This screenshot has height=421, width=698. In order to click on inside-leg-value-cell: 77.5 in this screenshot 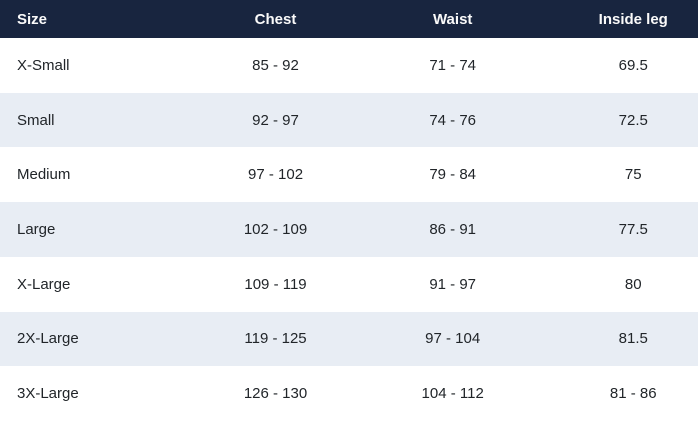, I will do `click(633, 229)`.